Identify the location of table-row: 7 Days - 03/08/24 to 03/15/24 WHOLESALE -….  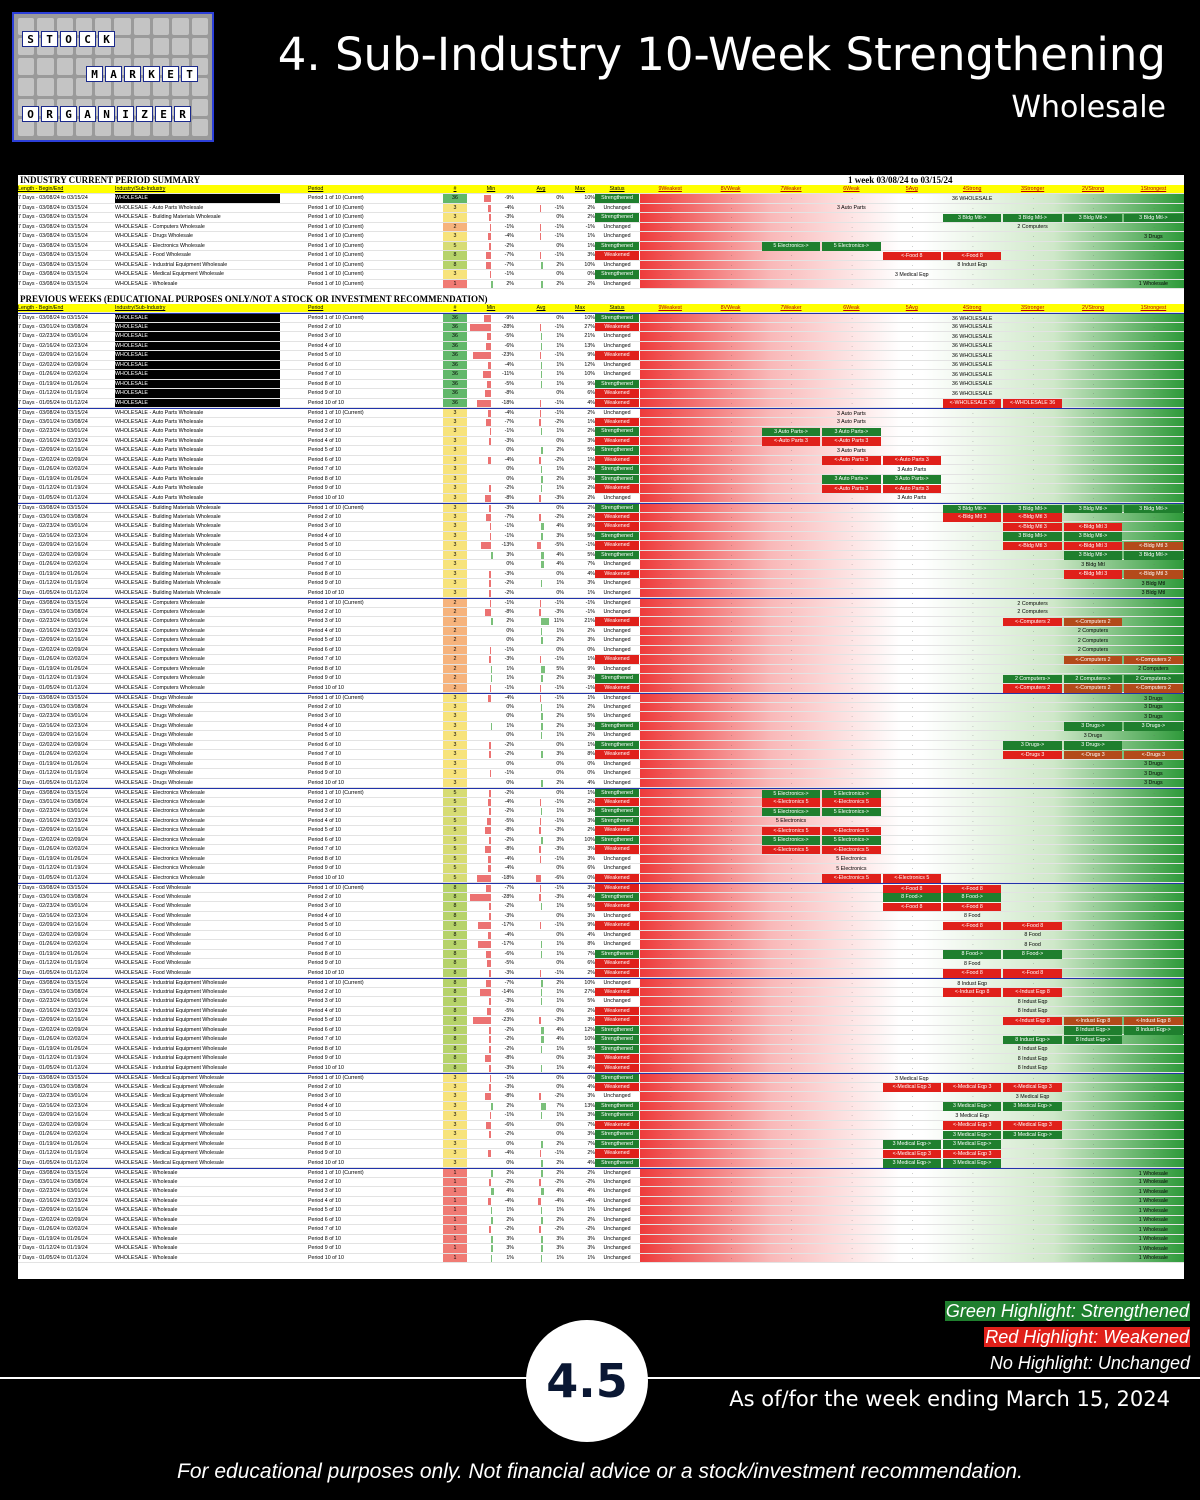
(601, 508).